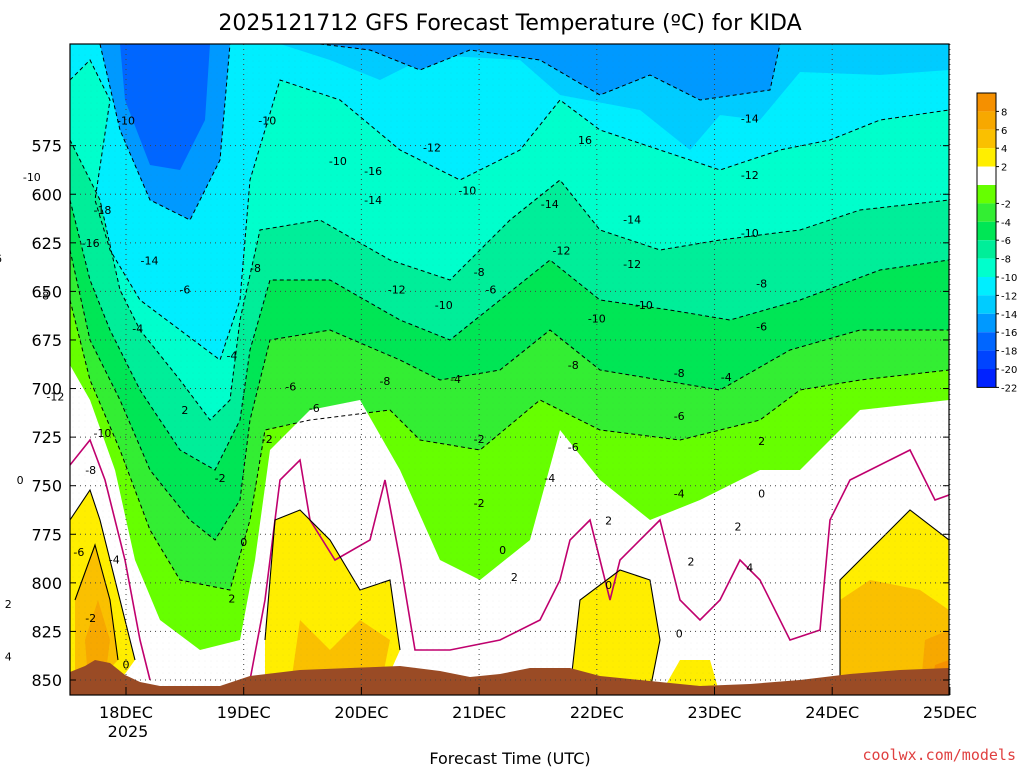 The image size is (1024, 768). Describe the element at coordinates (46, 486) in the screenshot. I see `y-tick-label: 750` at that location.